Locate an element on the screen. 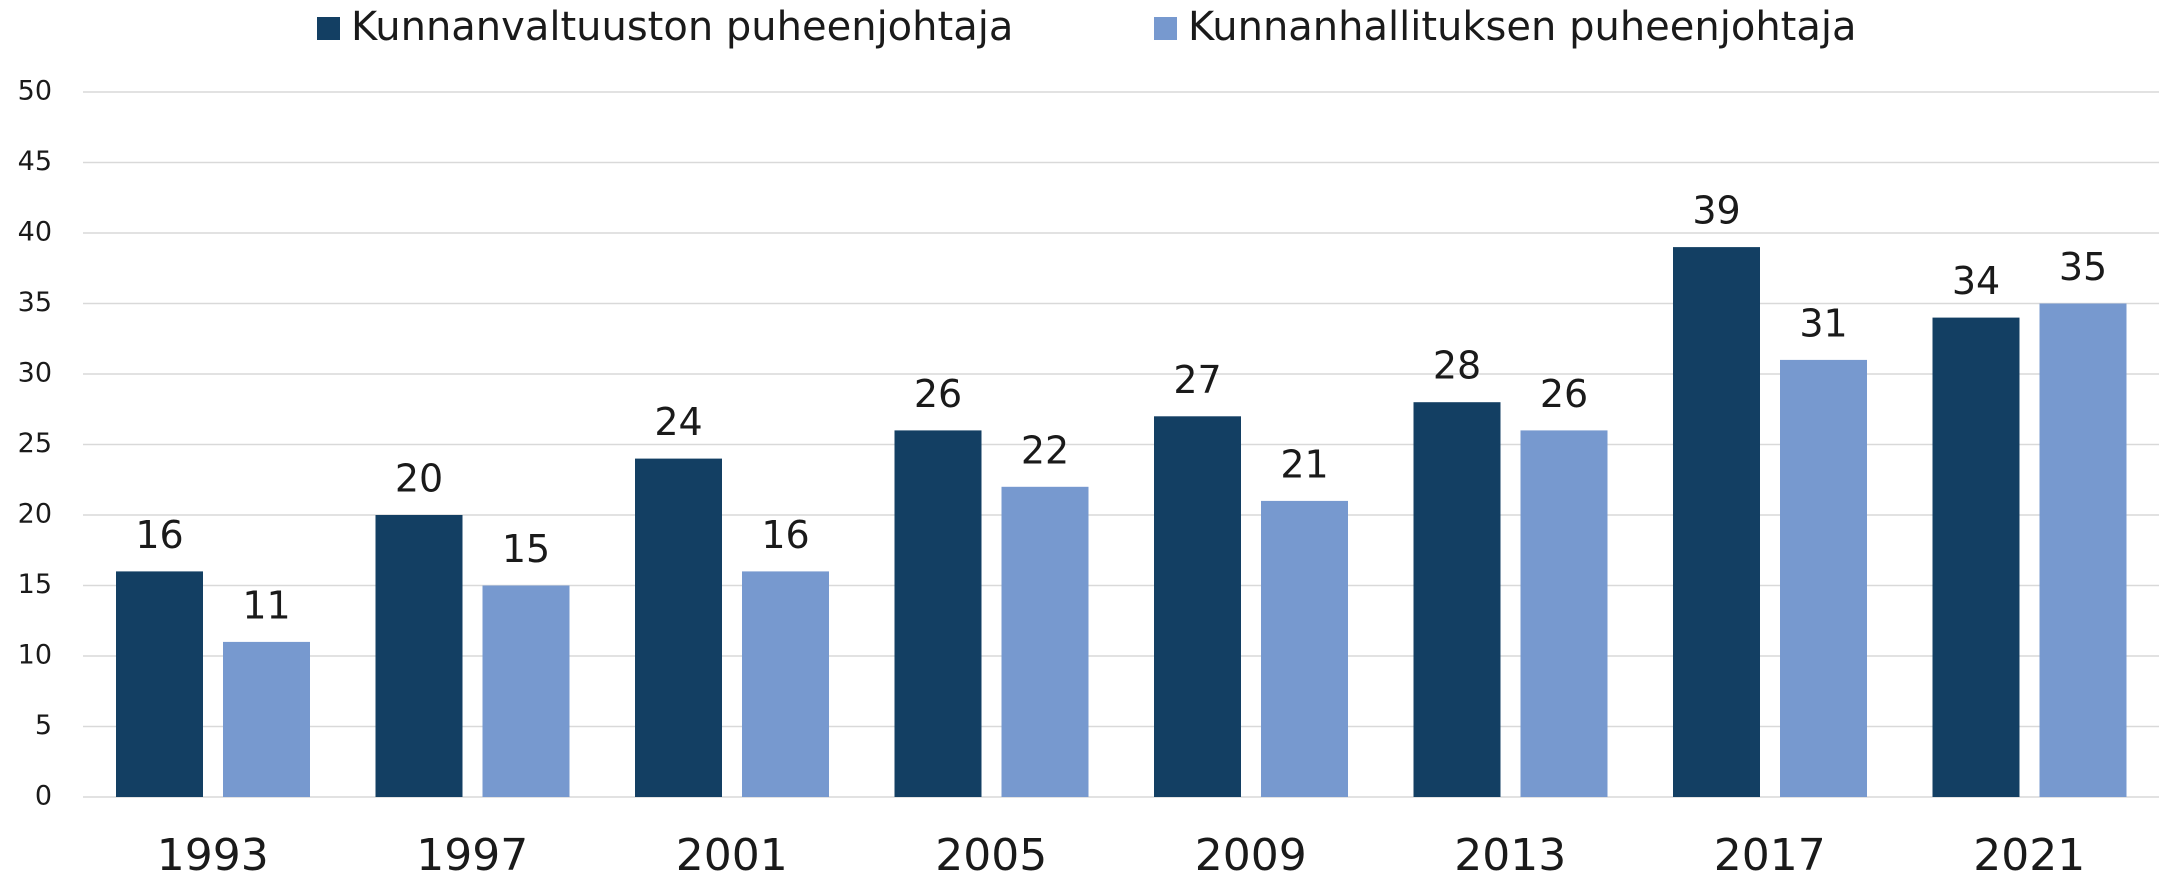  y-tick-label: 25 is located at coordinates (35, 443).